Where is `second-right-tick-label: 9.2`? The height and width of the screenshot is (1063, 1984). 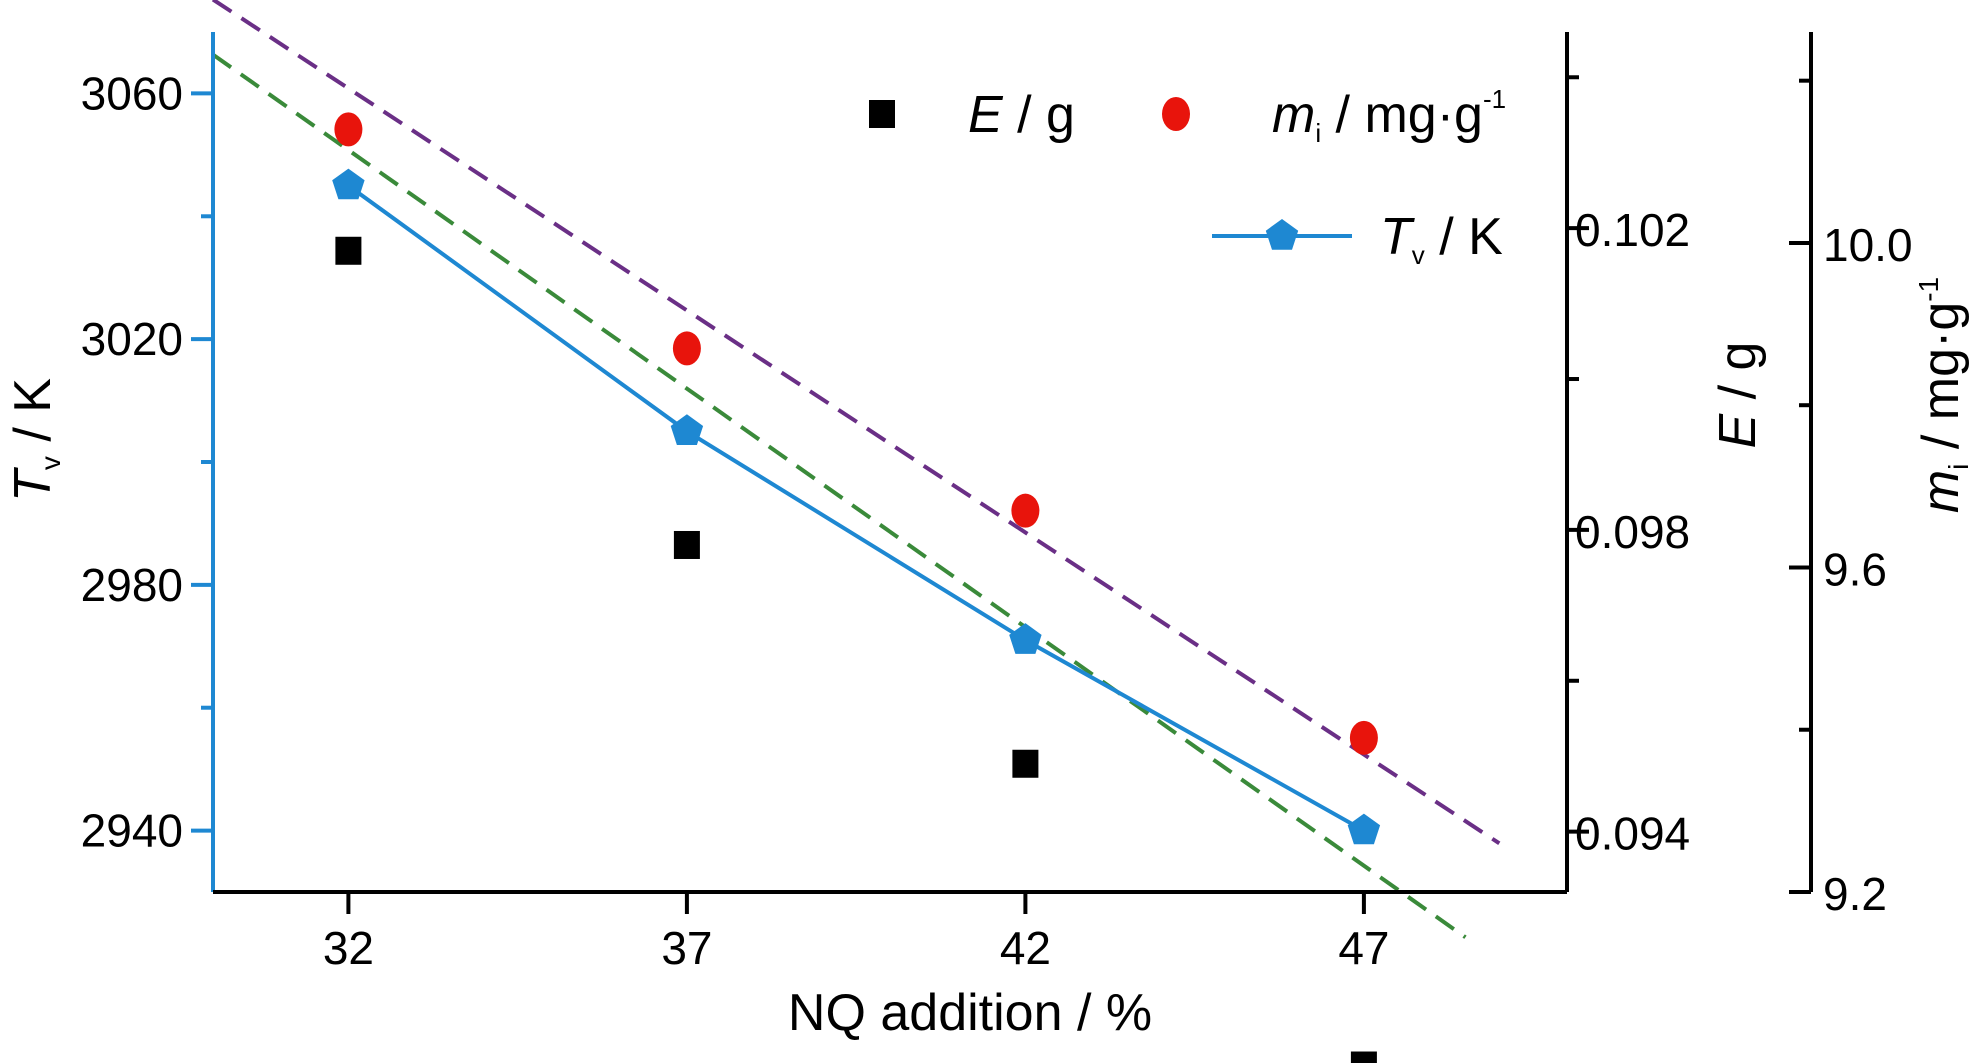
second-right-tick-label: 9.2 is located at coordinates (1855, 894).